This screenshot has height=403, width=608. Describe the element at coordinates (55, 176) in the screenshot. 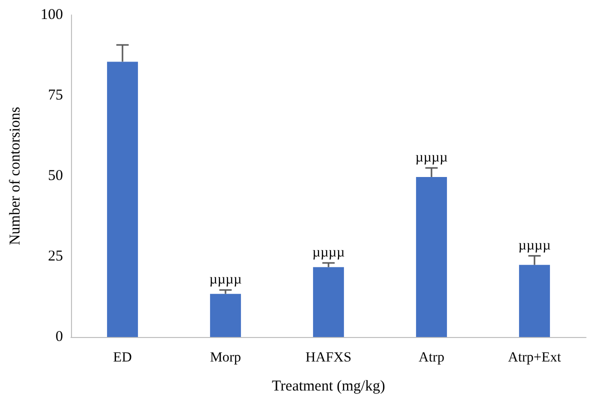

I see `y-tick-label: 50` at that location.